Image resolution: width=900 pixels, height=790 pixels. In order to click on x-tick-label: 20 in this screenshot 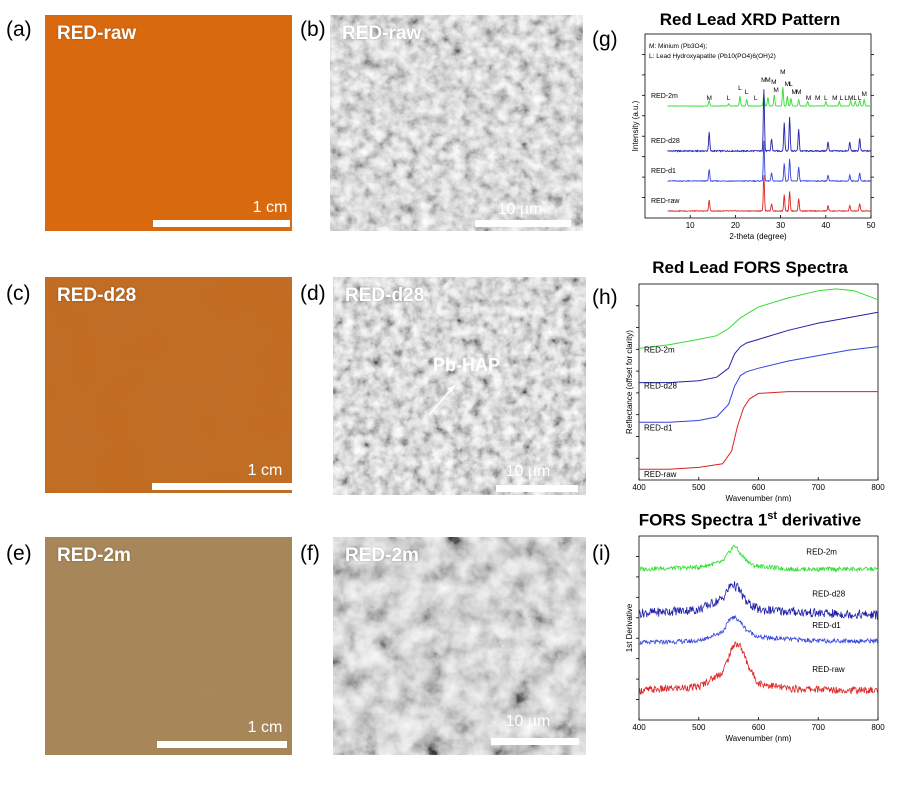, I will do `click(735, 225)`.